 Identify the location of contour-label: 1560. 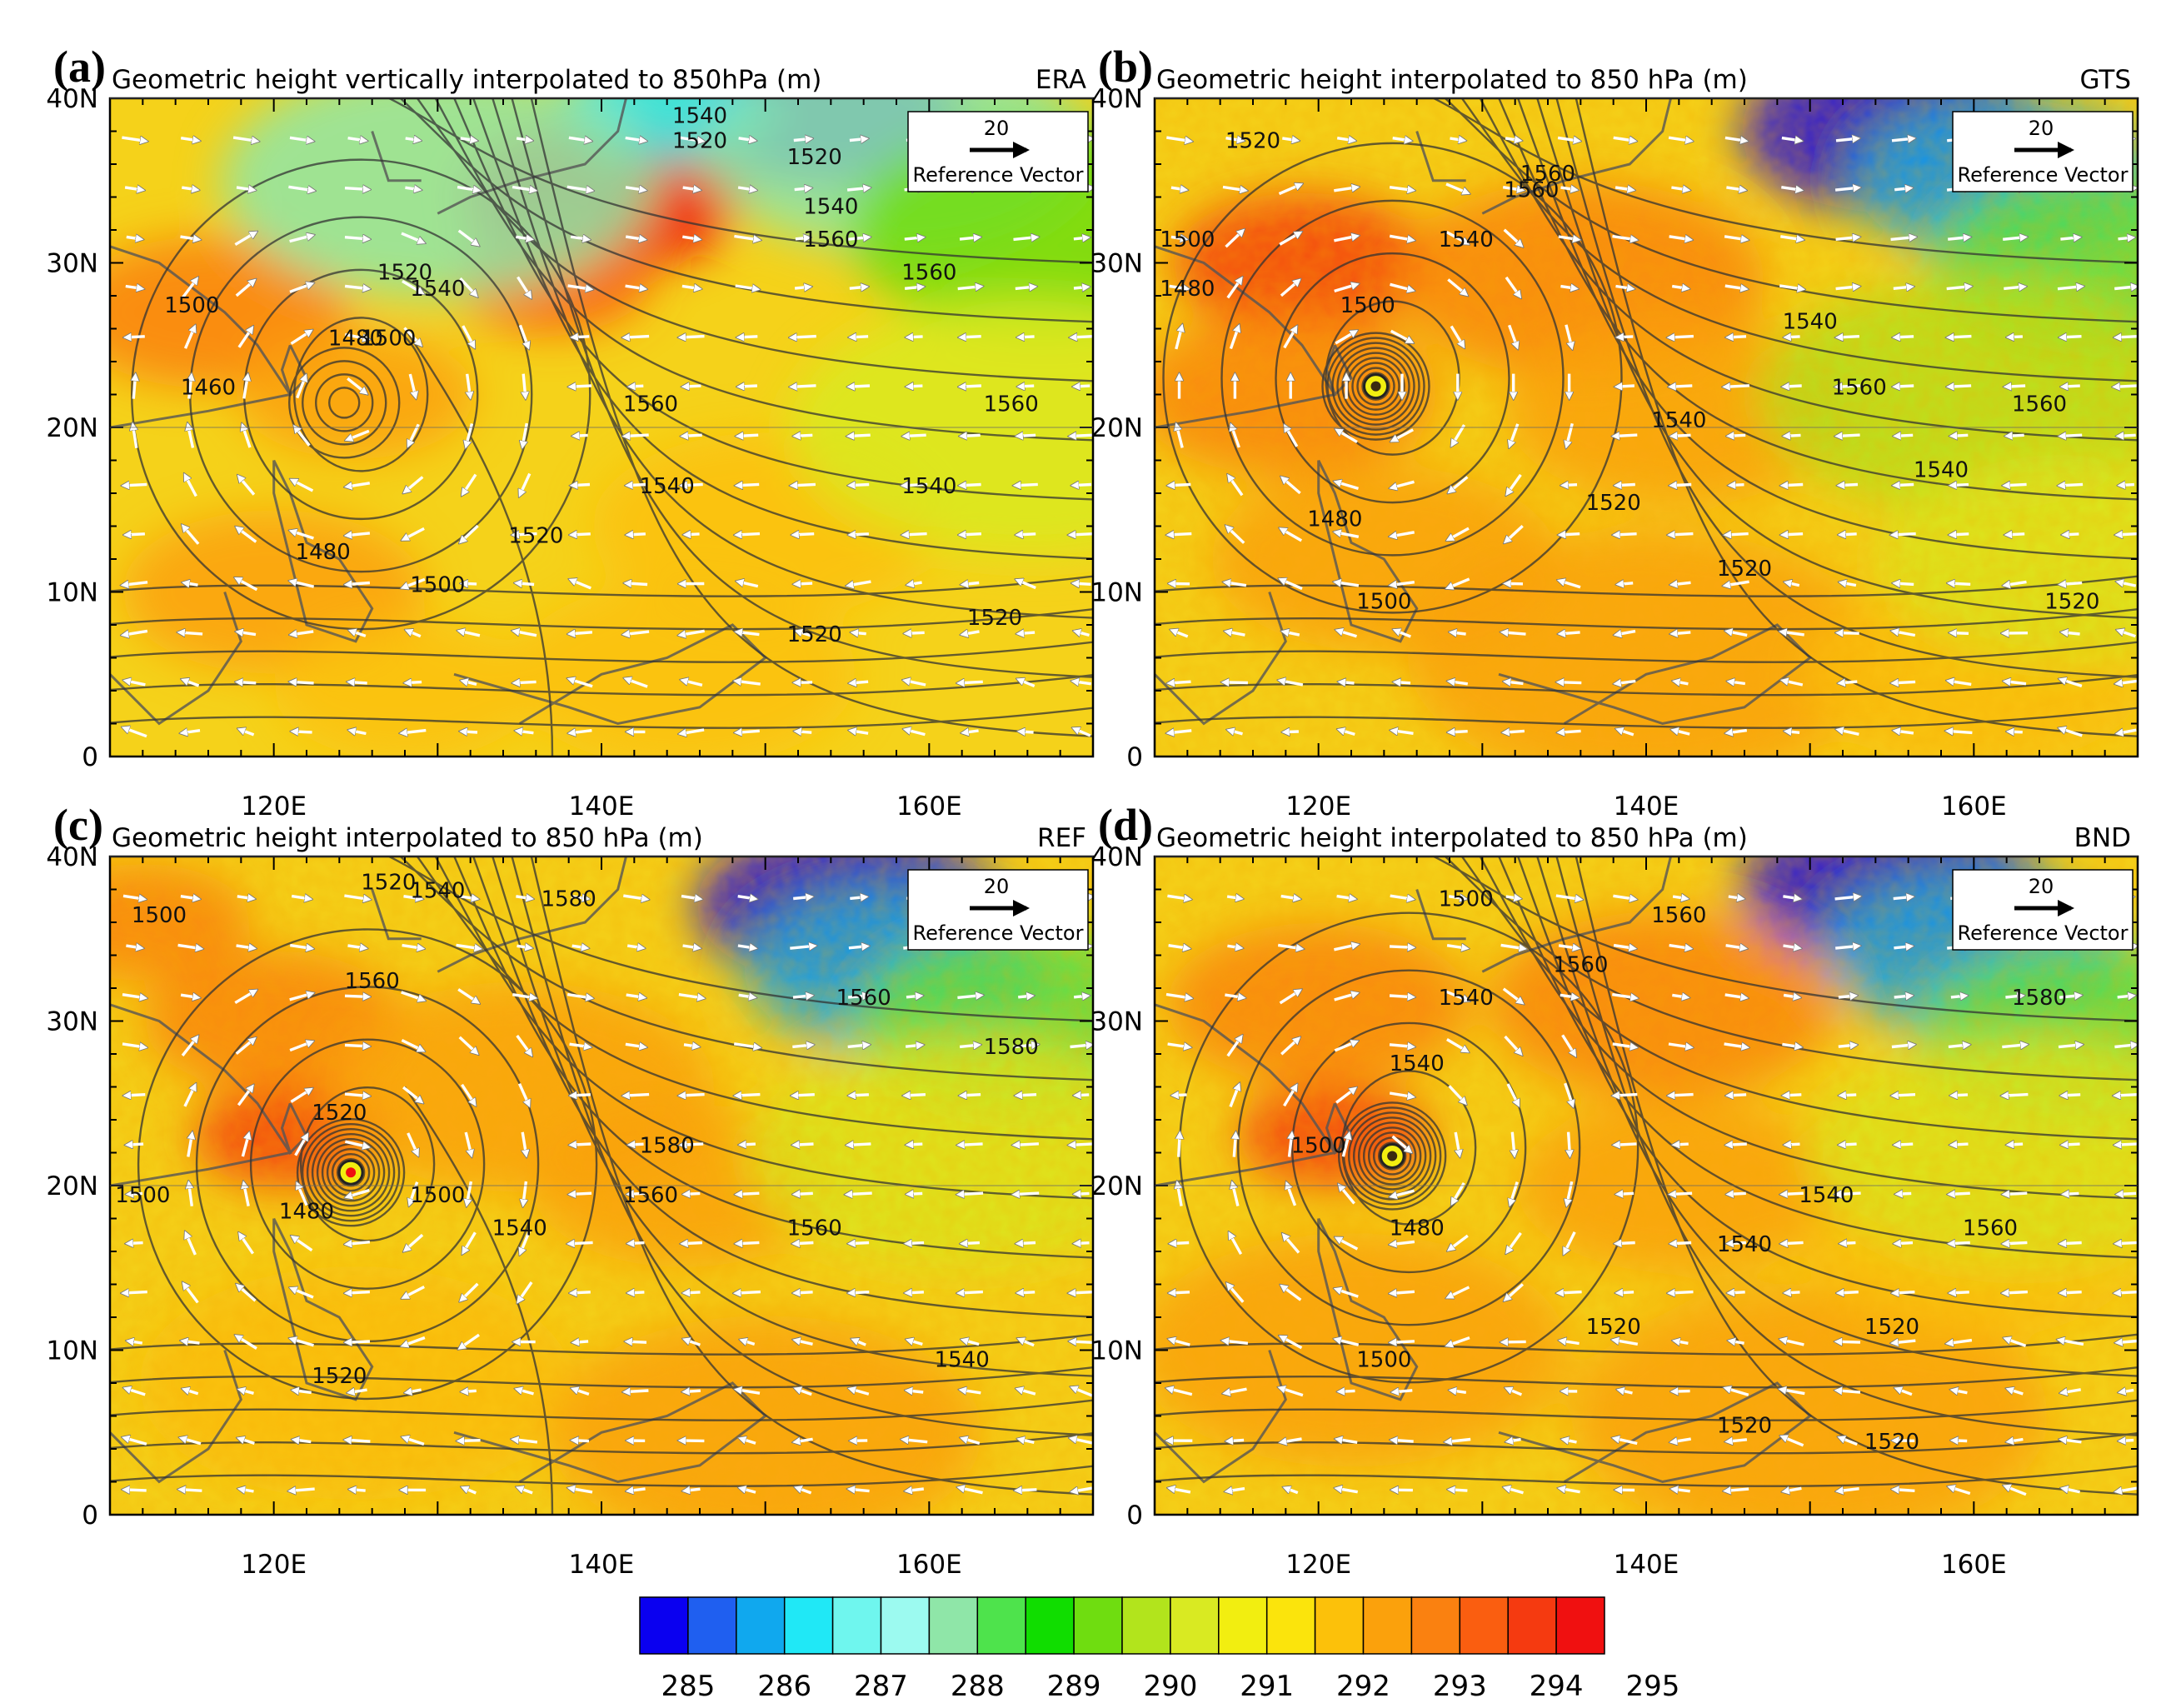
(1581, 964).